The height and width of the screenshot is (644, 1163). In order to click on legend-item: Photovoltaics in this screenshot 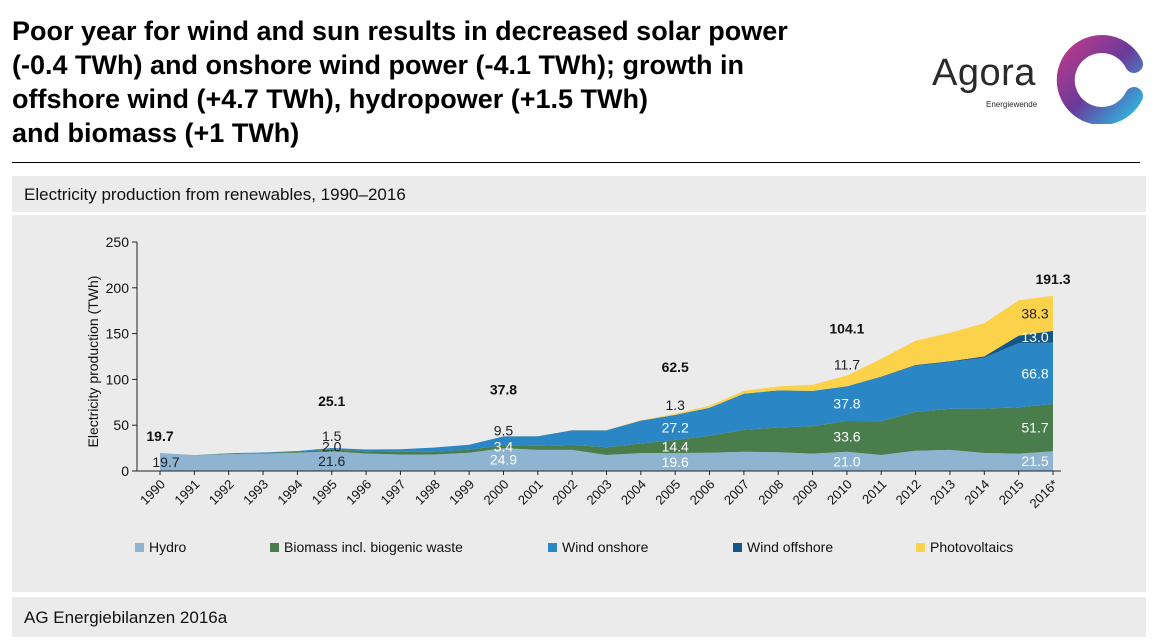, I will do `click(964, 547)`.